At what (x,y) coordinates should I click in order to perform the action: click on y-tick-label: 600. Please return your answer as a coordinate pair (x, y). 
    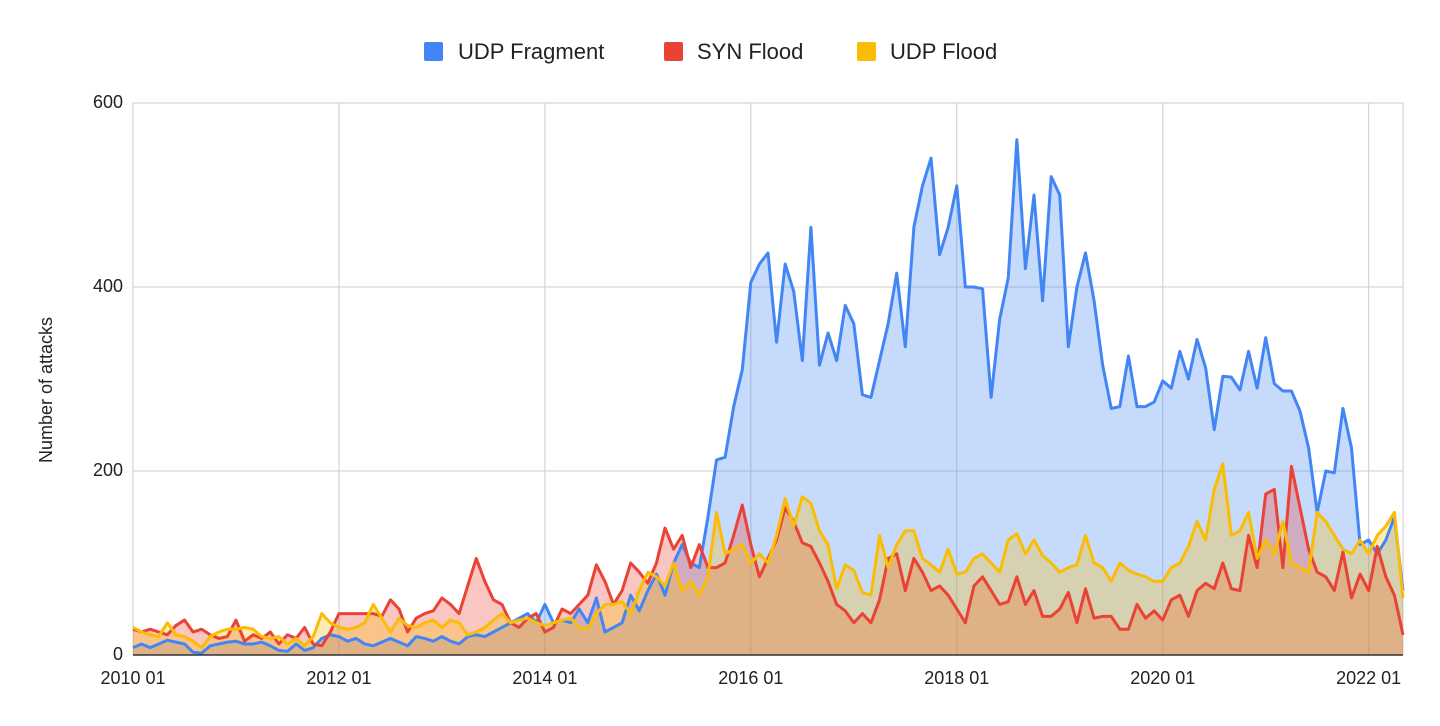
    Looking at the image, I should click on (108, 102).